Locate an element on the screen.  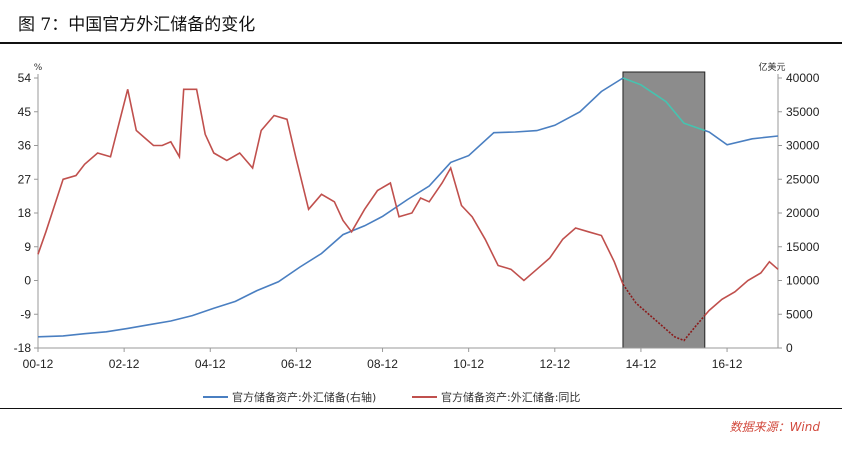
left-tick-label: 36 is located at coordinates (25, 146).